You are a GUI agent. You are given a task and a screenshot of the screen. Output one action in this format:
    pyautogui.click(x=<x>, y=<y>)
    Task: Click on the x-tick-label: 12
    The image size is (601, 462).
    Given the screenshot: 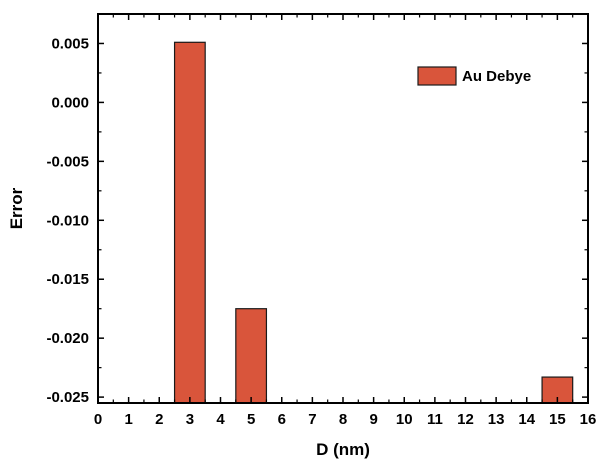 What is the action you would take?
    pyautogui.click(x=465, y=419)
    